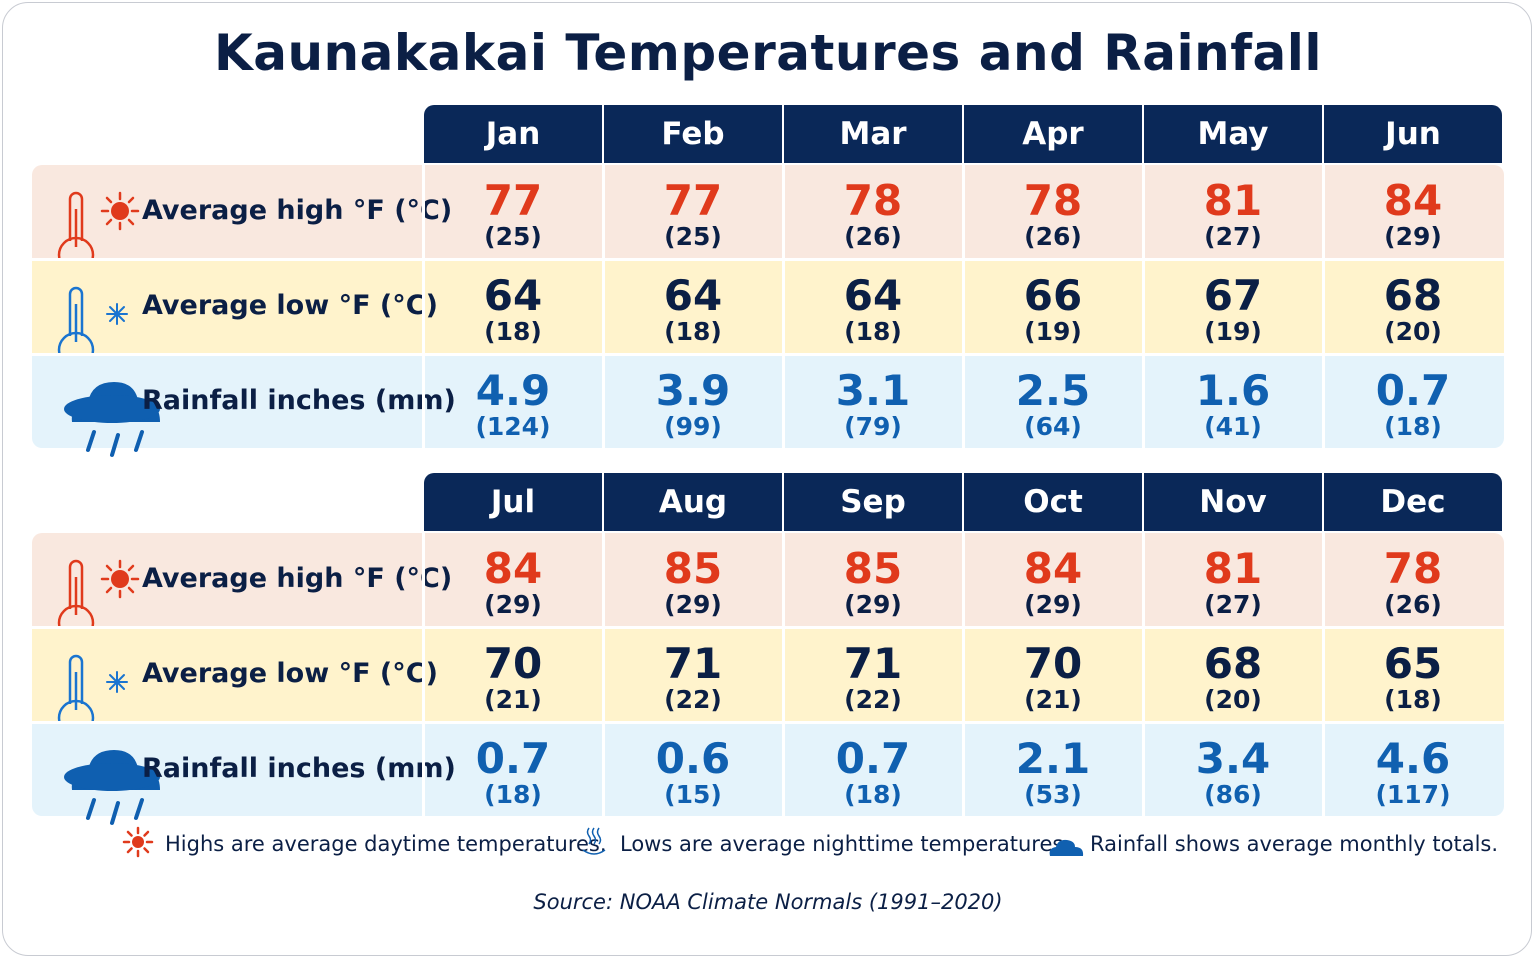 Image resolution: width=1536 pixels, height=960 pixels. I want to click on cell-high-aug: 85 (29), so click(693, 583).